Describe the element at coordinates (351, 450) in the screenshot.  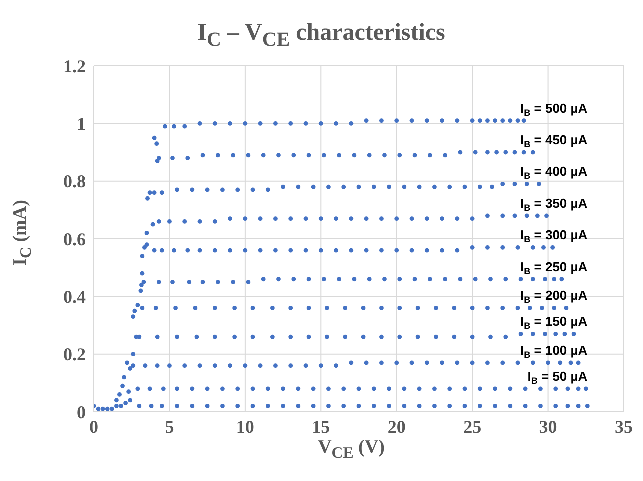
I see `x-axis-title: V$_{CE}$ (V)` at that location.